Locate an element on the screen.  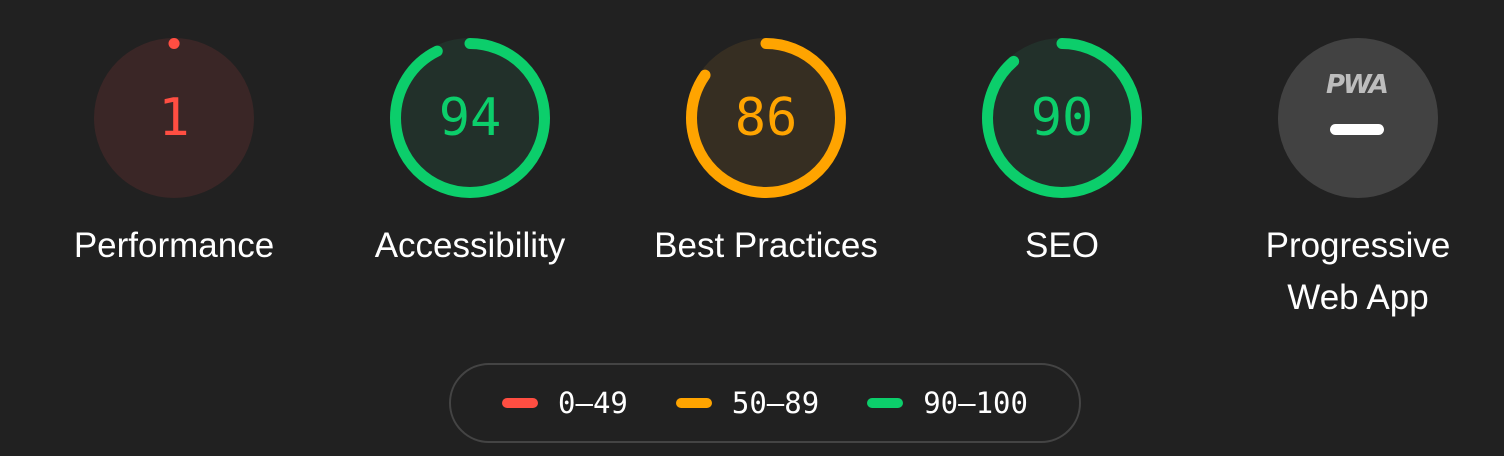
gauge-label: Best Practices is located at coordinates (766, 245).